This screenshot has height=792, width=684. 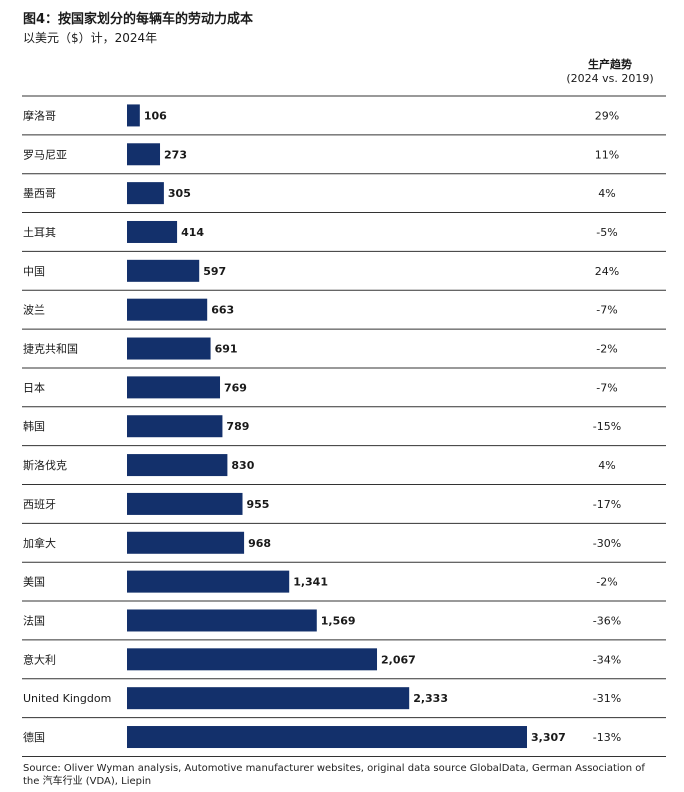 What do you see at coordinates (34, 426) in the screenshot?
I see `category-label: 韩国` at bounding box center [34, 426].